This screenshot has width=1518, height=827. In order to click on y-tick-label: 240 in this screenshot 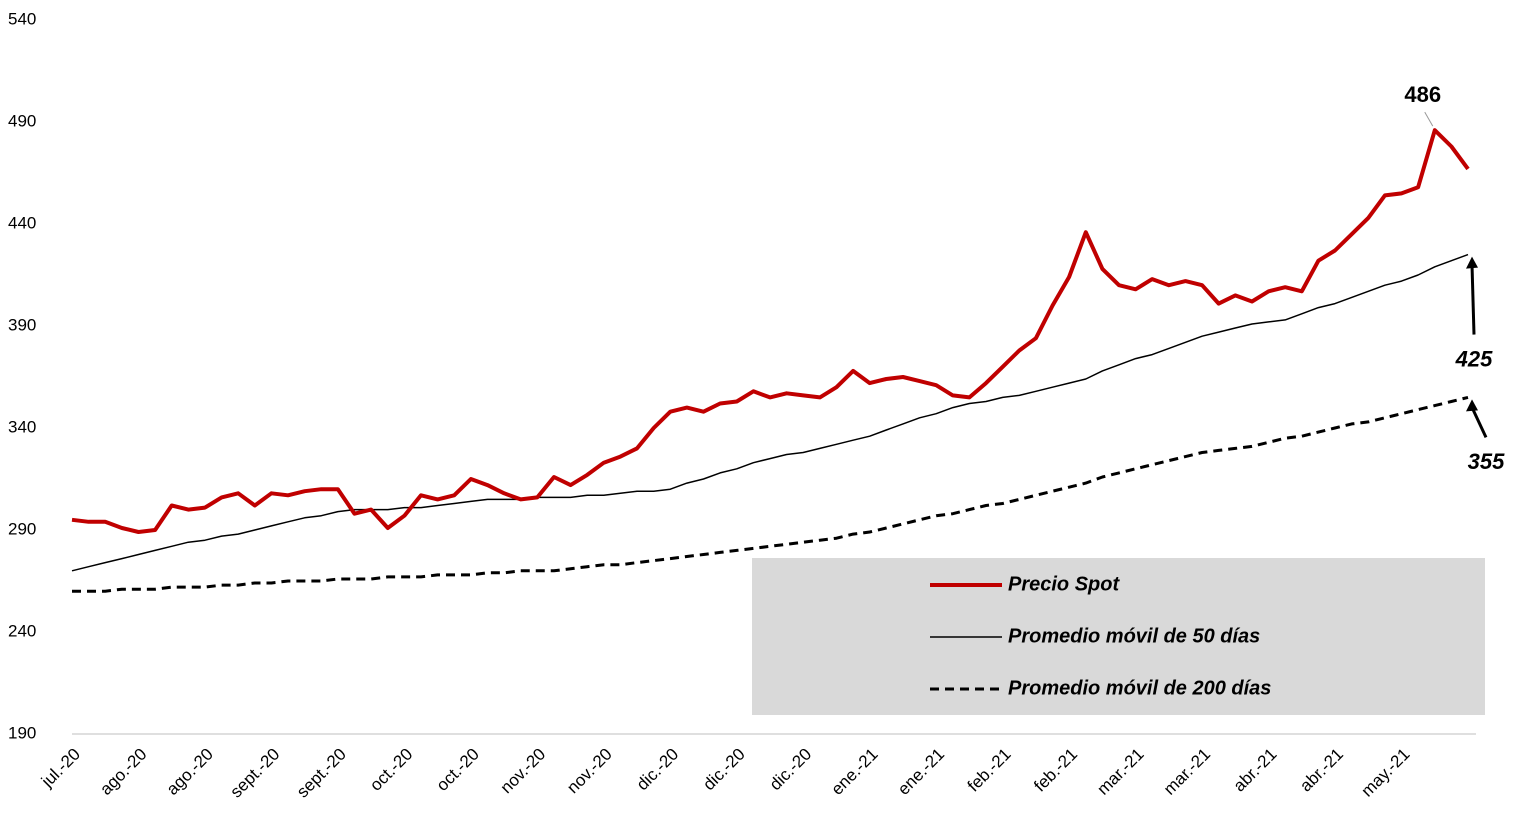, I will do `click(22, 630)`.